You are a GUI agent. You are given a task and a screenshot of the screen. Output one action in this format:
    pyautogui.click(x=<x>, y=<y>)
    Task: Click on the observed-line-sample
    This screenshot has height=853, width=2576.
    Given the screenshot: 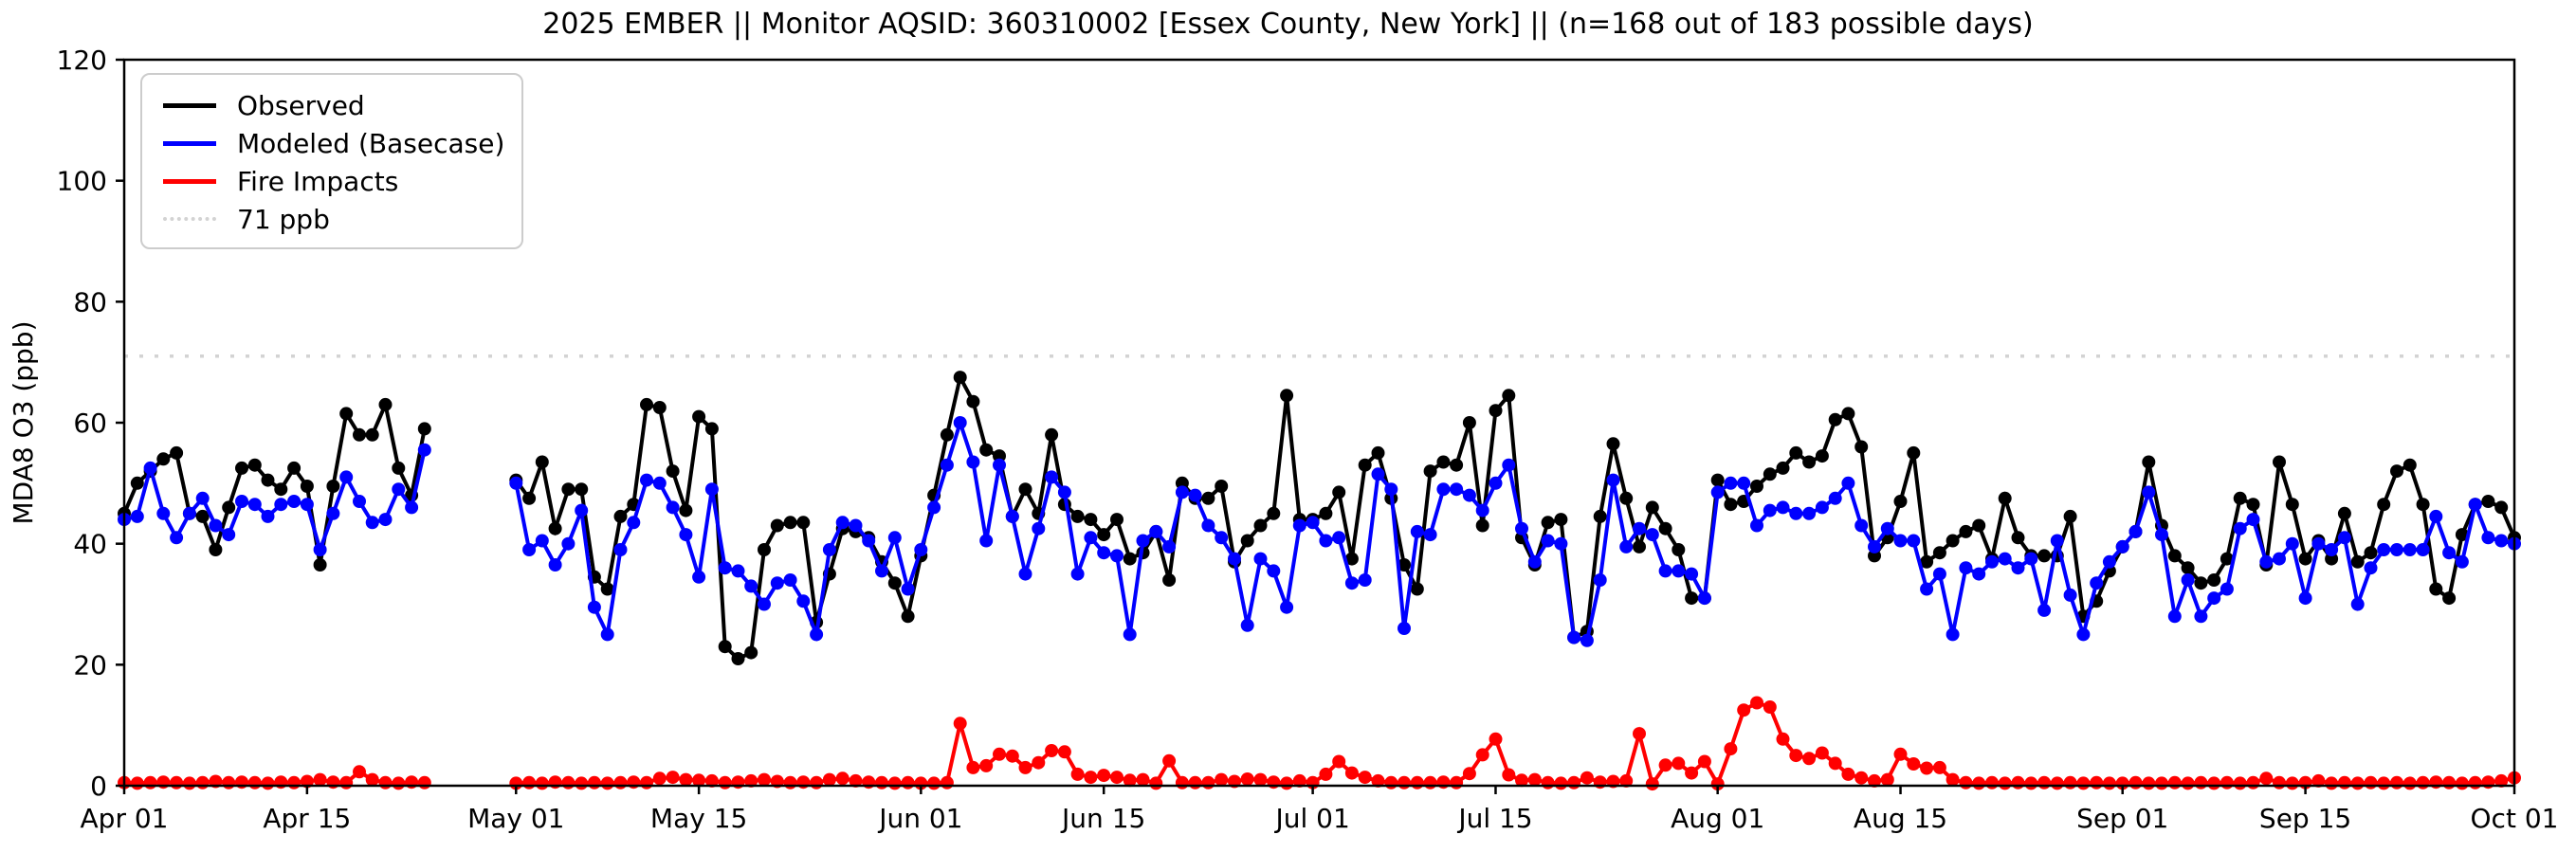 What is the action you would take?
    pyautogui.click(x=189, y=105)
    